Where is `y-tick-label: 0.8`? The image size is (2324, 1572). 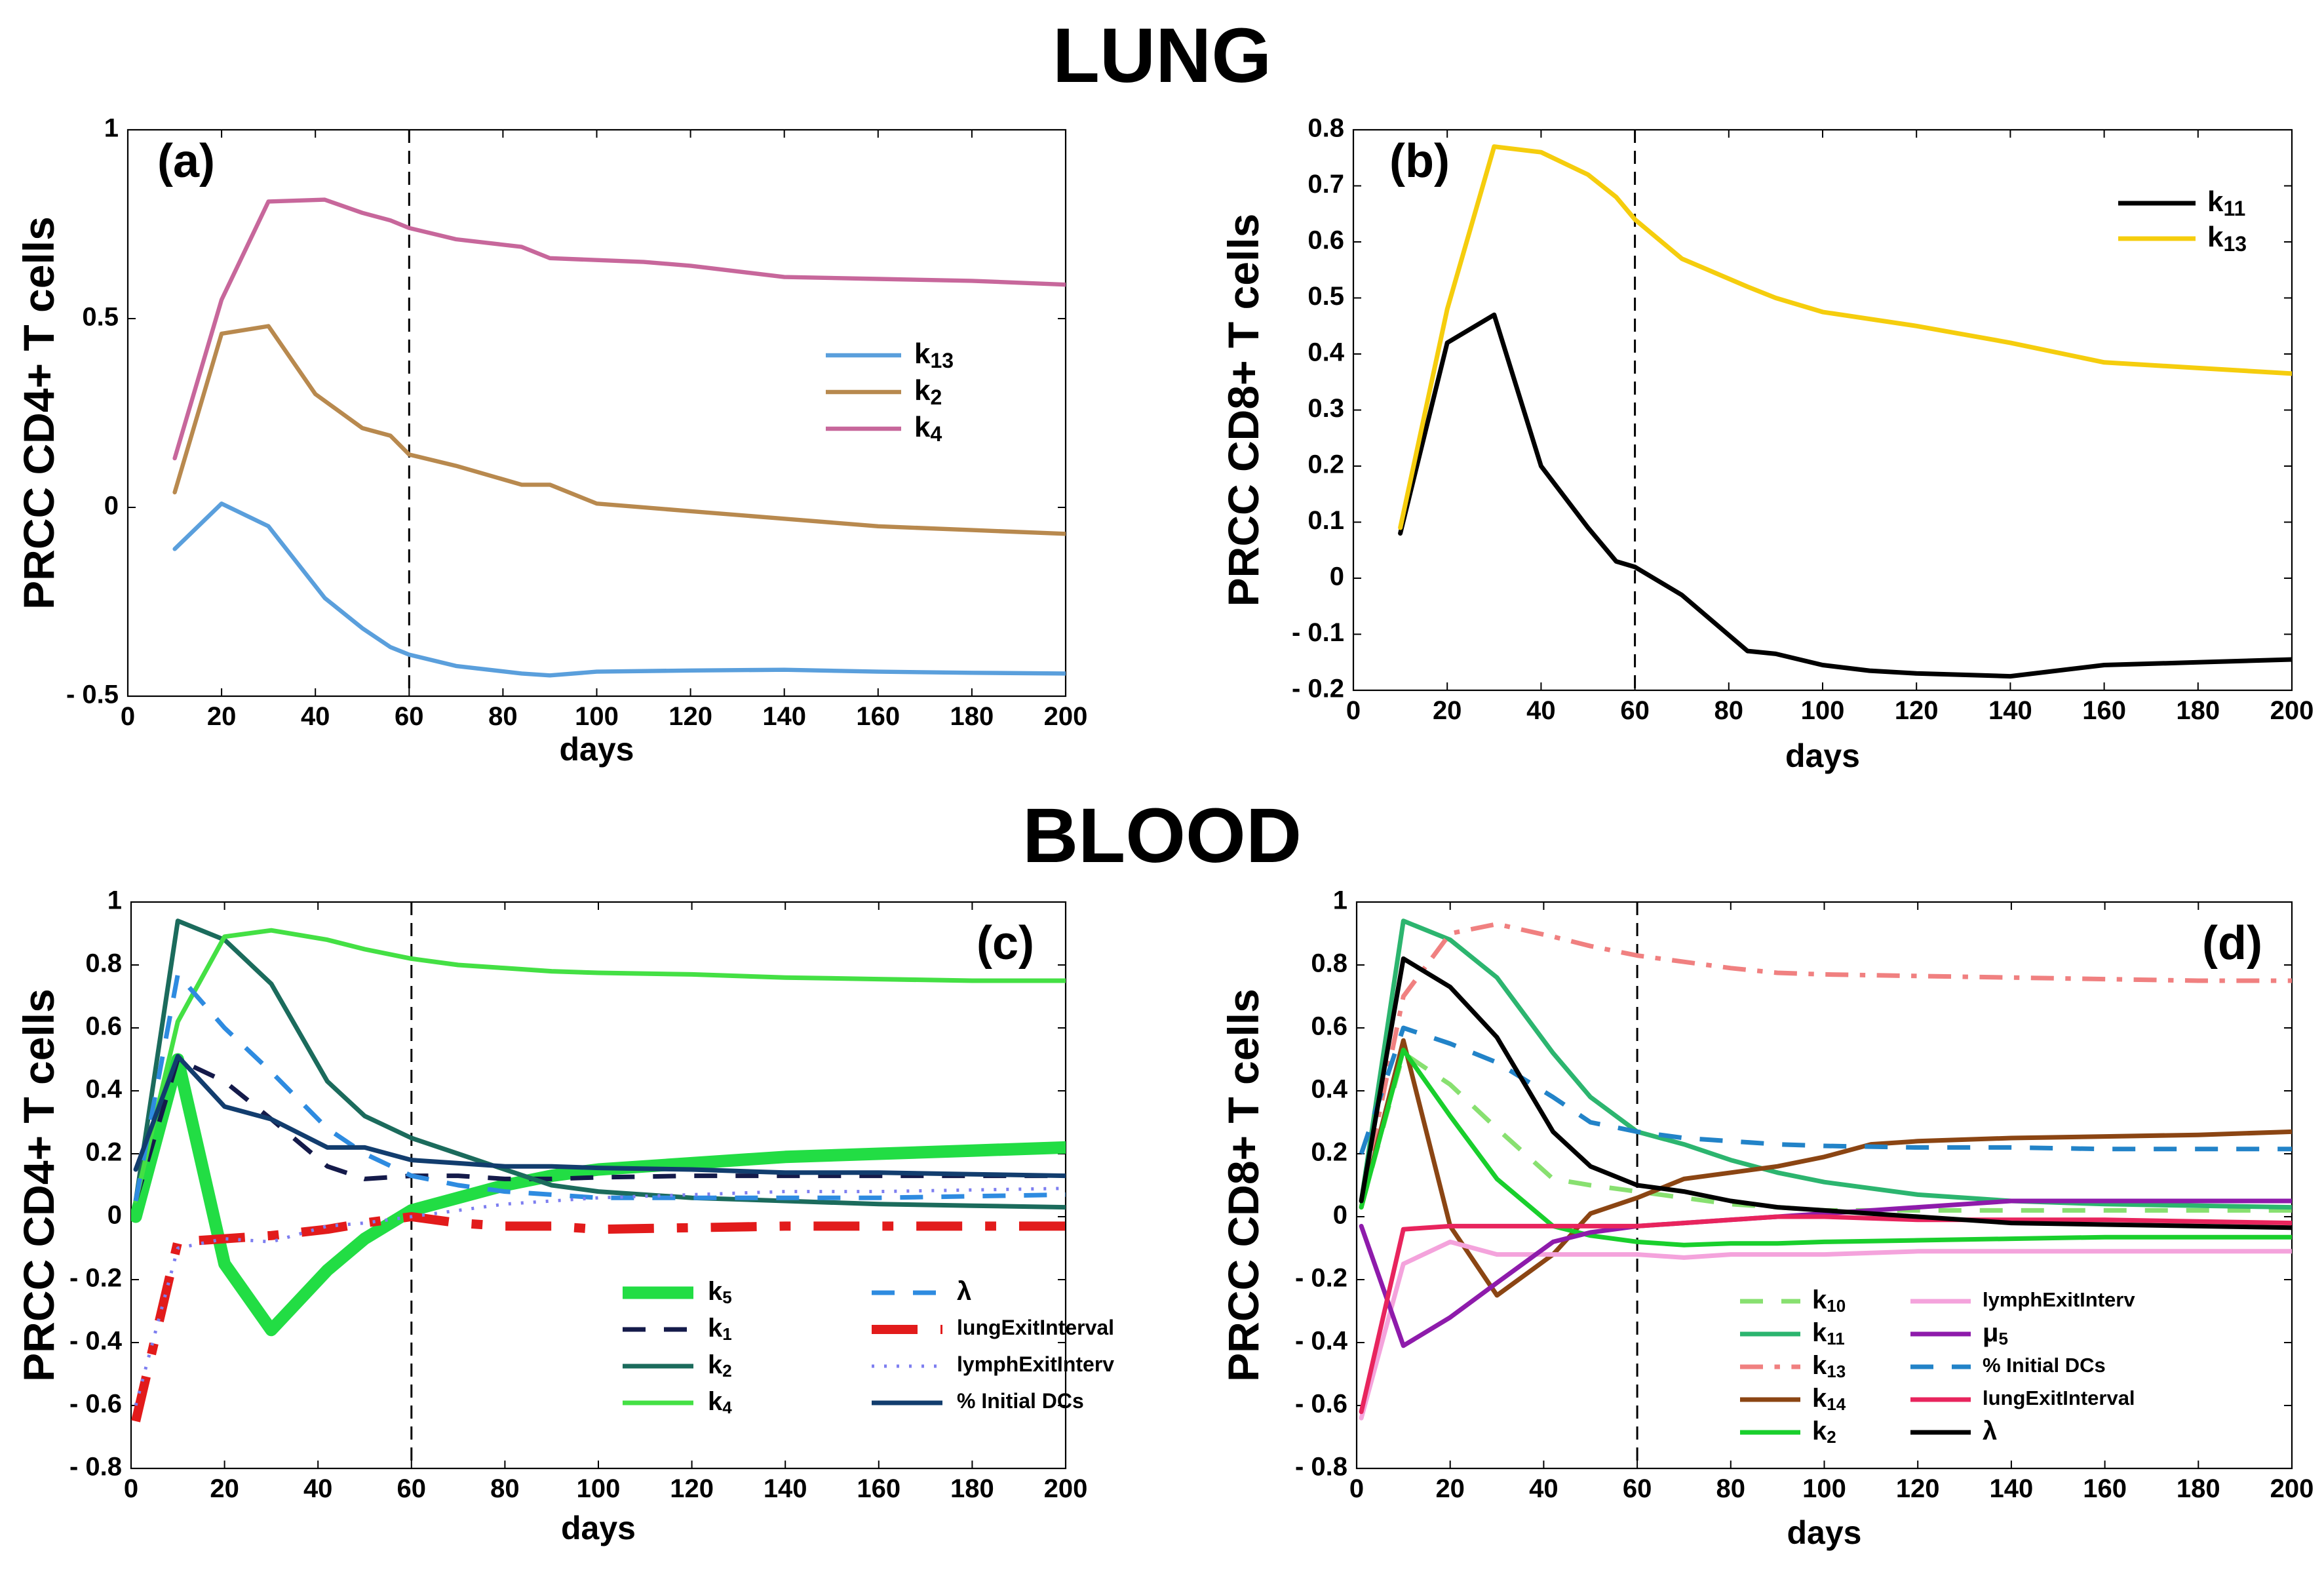 y-tick-label: 0.8 is located at coordinates (103, 963).